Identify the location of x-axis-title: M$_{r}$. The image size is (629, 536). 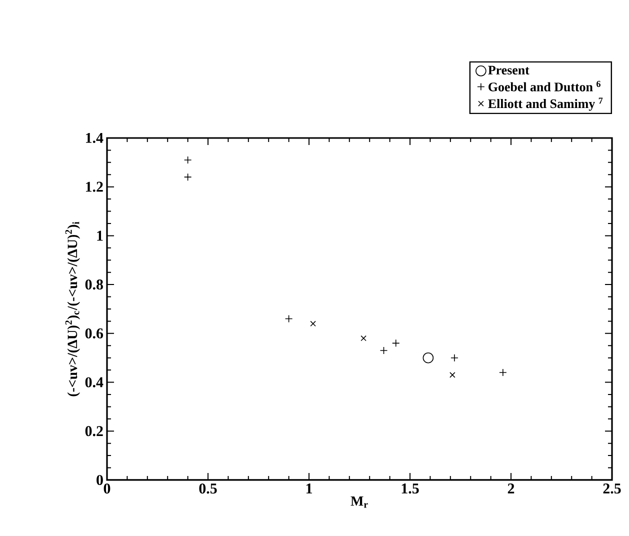
(359, 502).